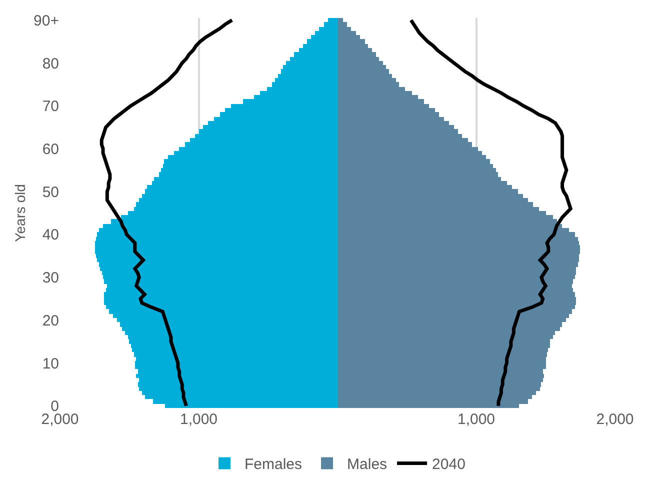 This screenshot has width=646, height=492. What do you see at coordinates (50, 321) in the screenshot?
I see `y-tick-label: 20` at bounding box center [50, 321].